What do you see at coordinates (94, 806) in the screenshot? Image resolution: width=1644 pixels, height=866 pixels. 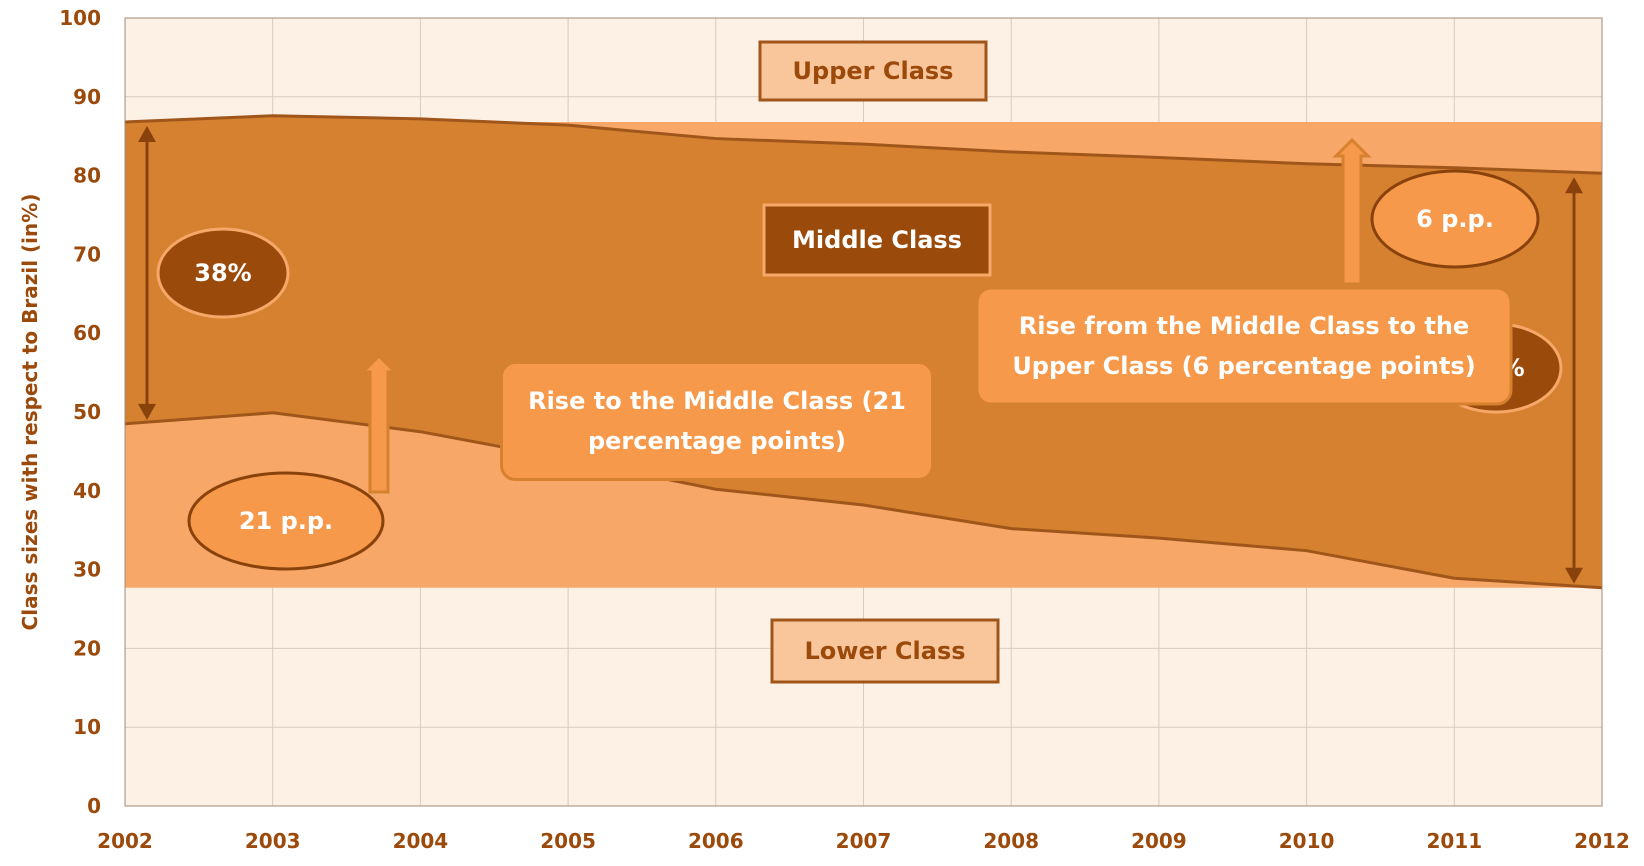 I see `y-tick-label: 0` at bounding box center [94, 806].